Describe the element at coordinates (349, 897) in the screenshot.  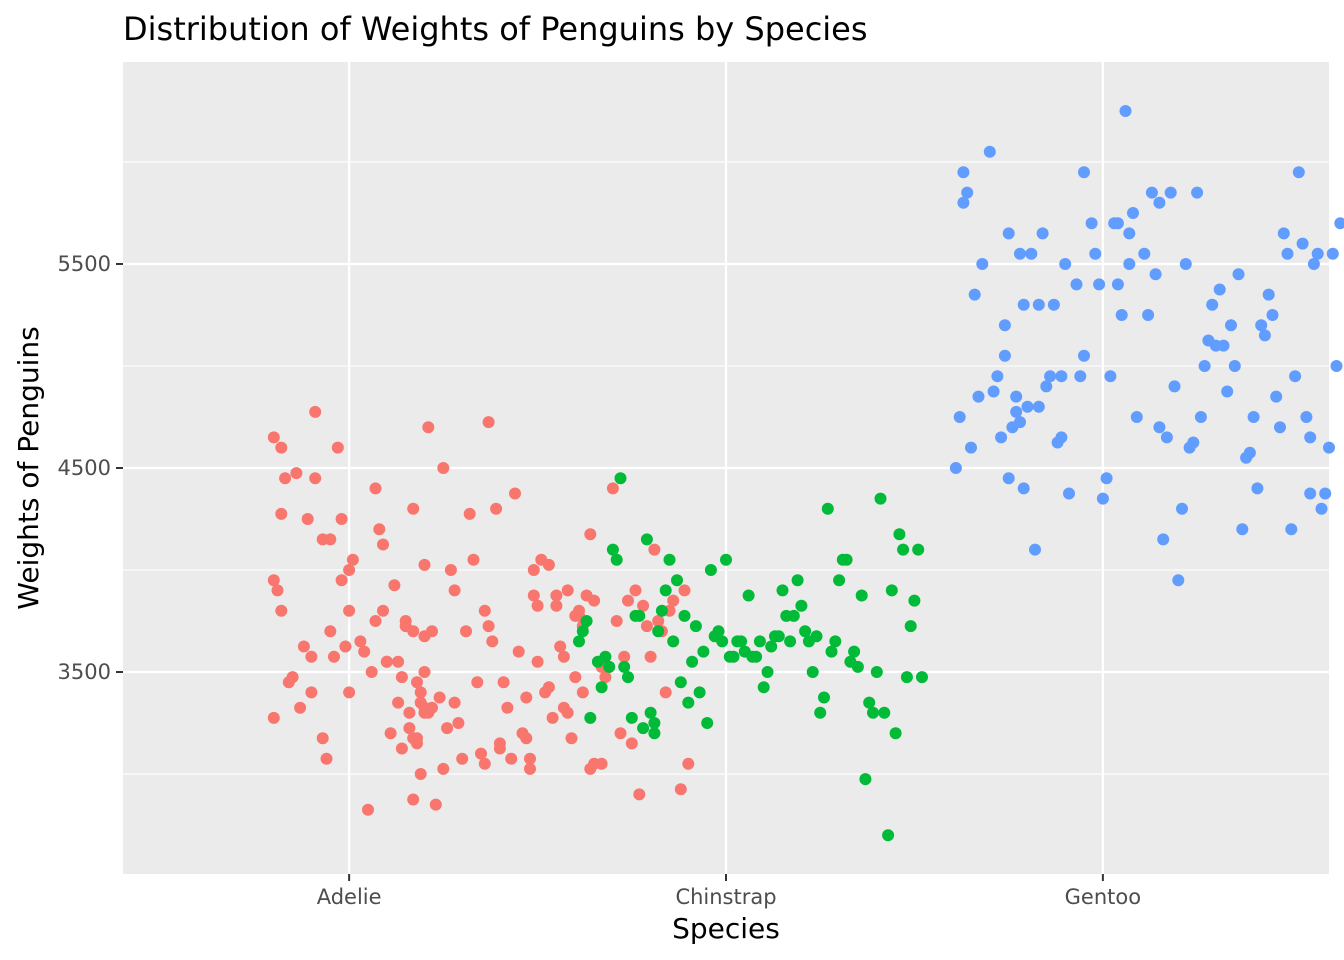
I see `x-tick-label: Adelie` at that location.